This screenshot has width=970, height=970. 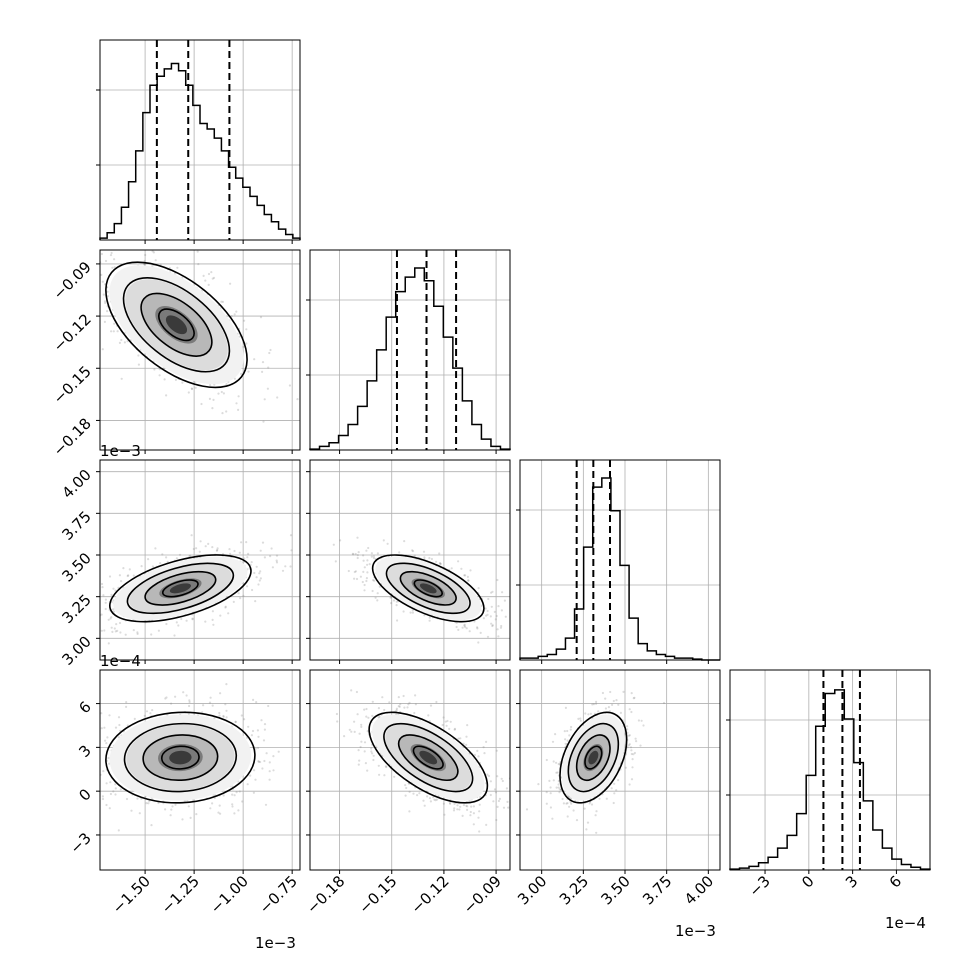 What do you see at coordinates (482, 894) in the screenshot?
I see `x-tick-label-p1: −0.09` at bounding box center [482, 894].